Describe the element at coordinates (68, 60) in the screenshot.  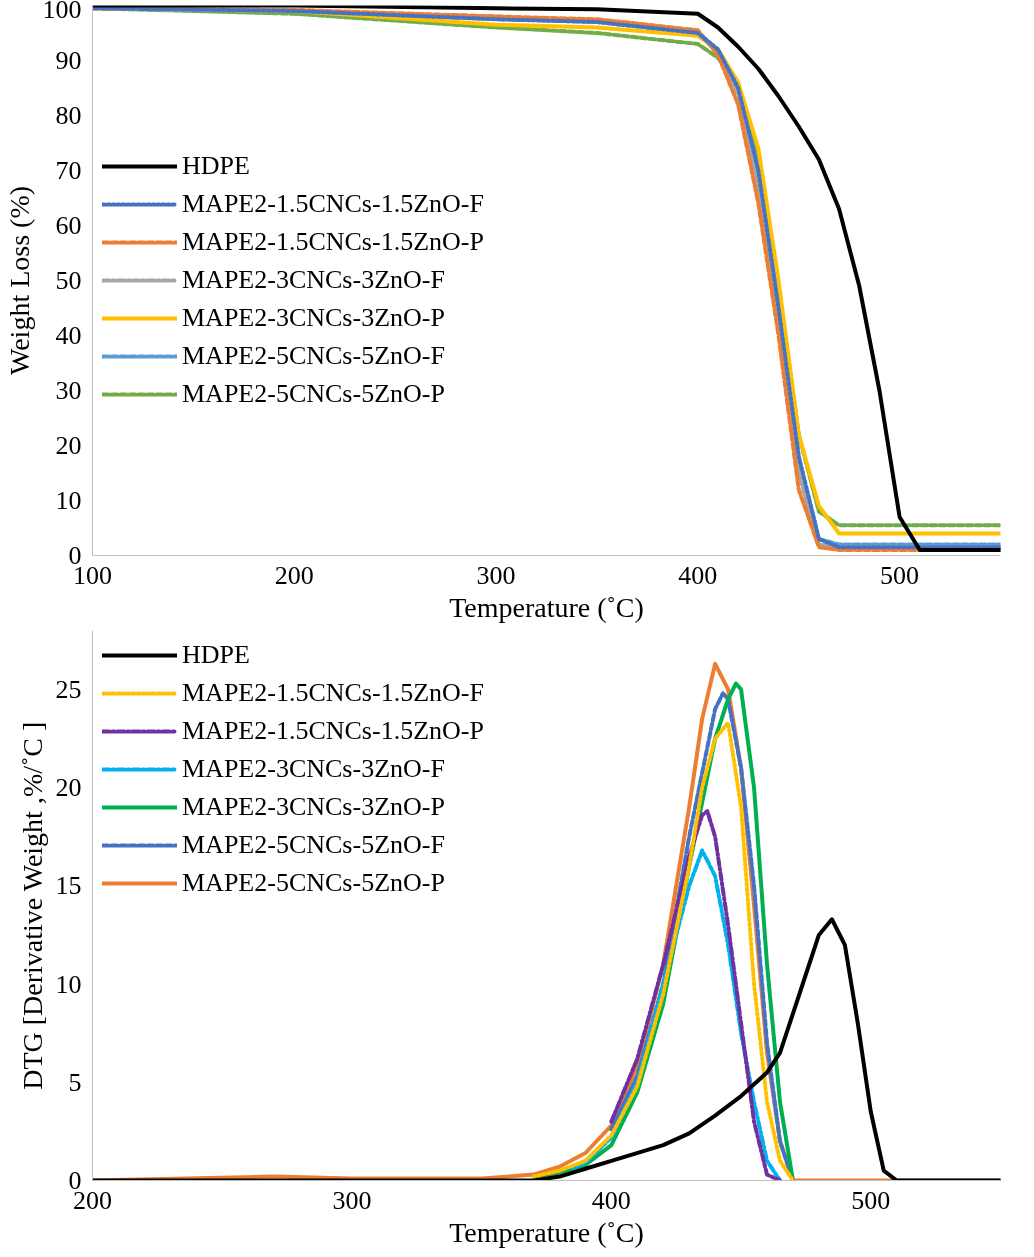
I see `y-tick-label: 90` at that location.